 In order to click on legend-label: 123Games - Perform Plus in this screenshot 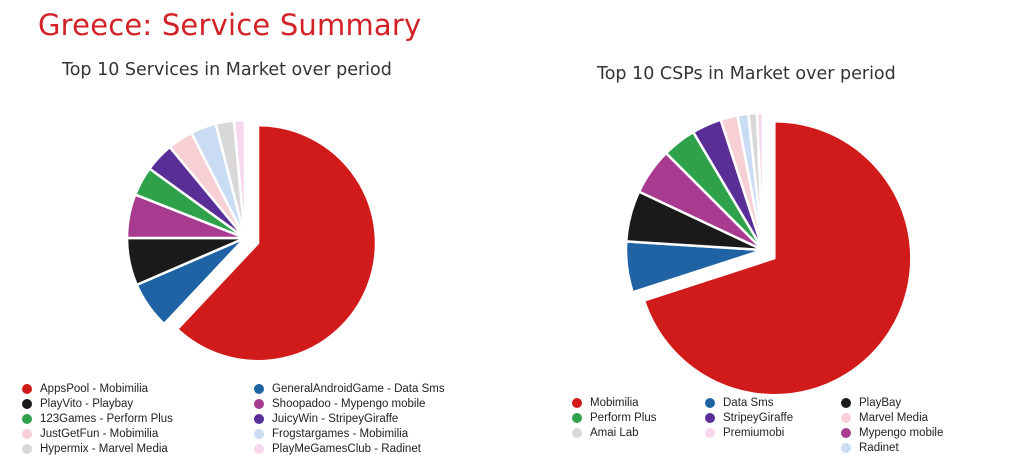, I will do `click(106, 418)`.